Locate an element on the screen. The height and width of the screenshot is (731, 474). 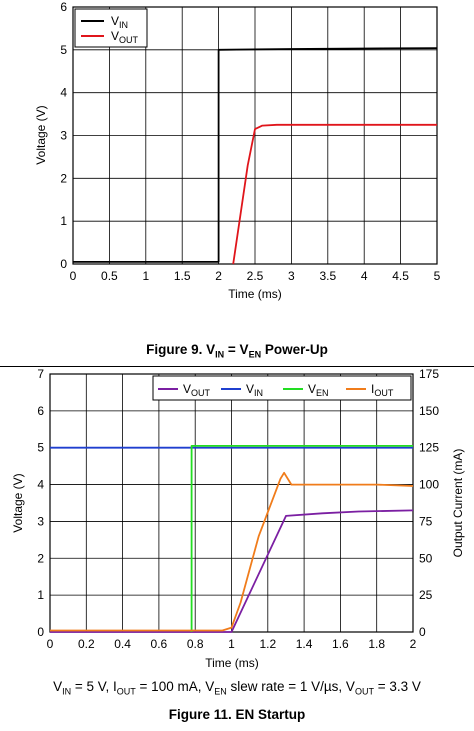
caption-text: = V is located at coordinates (236, 349).